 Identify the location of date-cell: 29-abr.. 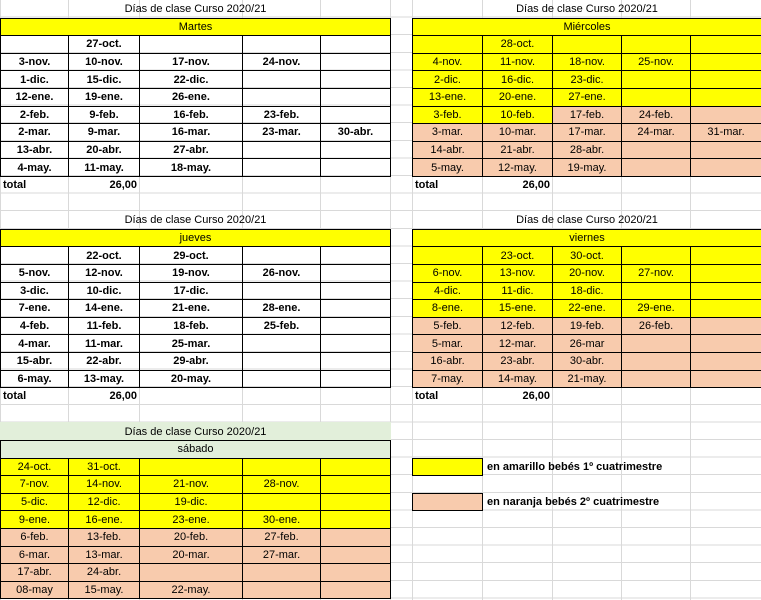
(191, 361).